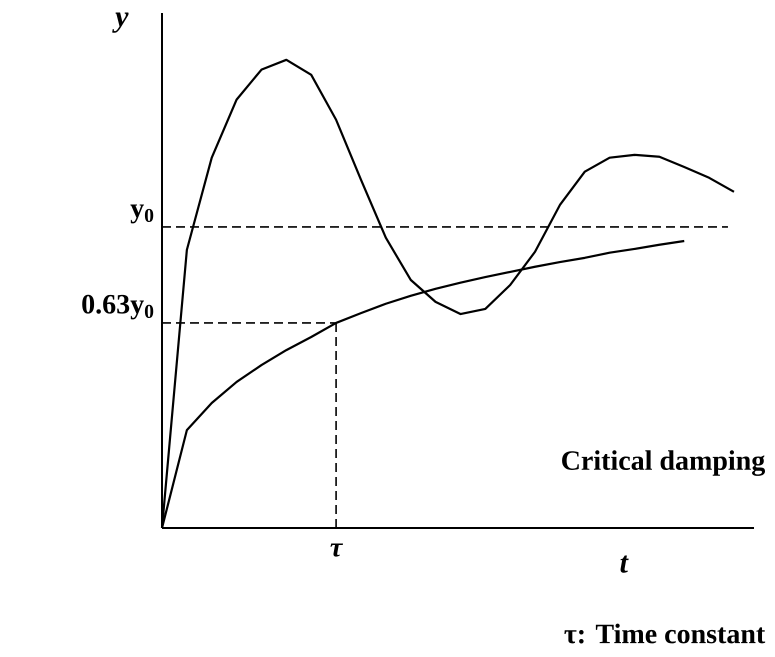 This screenshot has width=775, height=657. I want to click on ref-line-label: y$_{0}$, so click(142, 214).